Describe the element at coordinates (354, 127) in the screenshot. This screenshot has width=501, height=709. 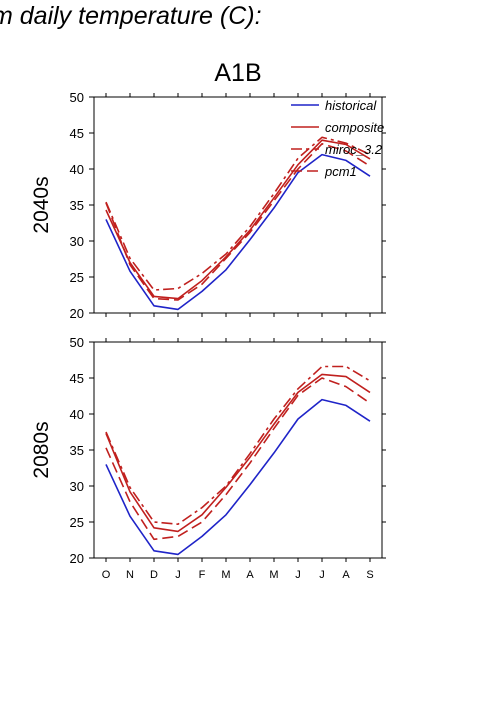
I see `legend-label-composite: composite` at that location.